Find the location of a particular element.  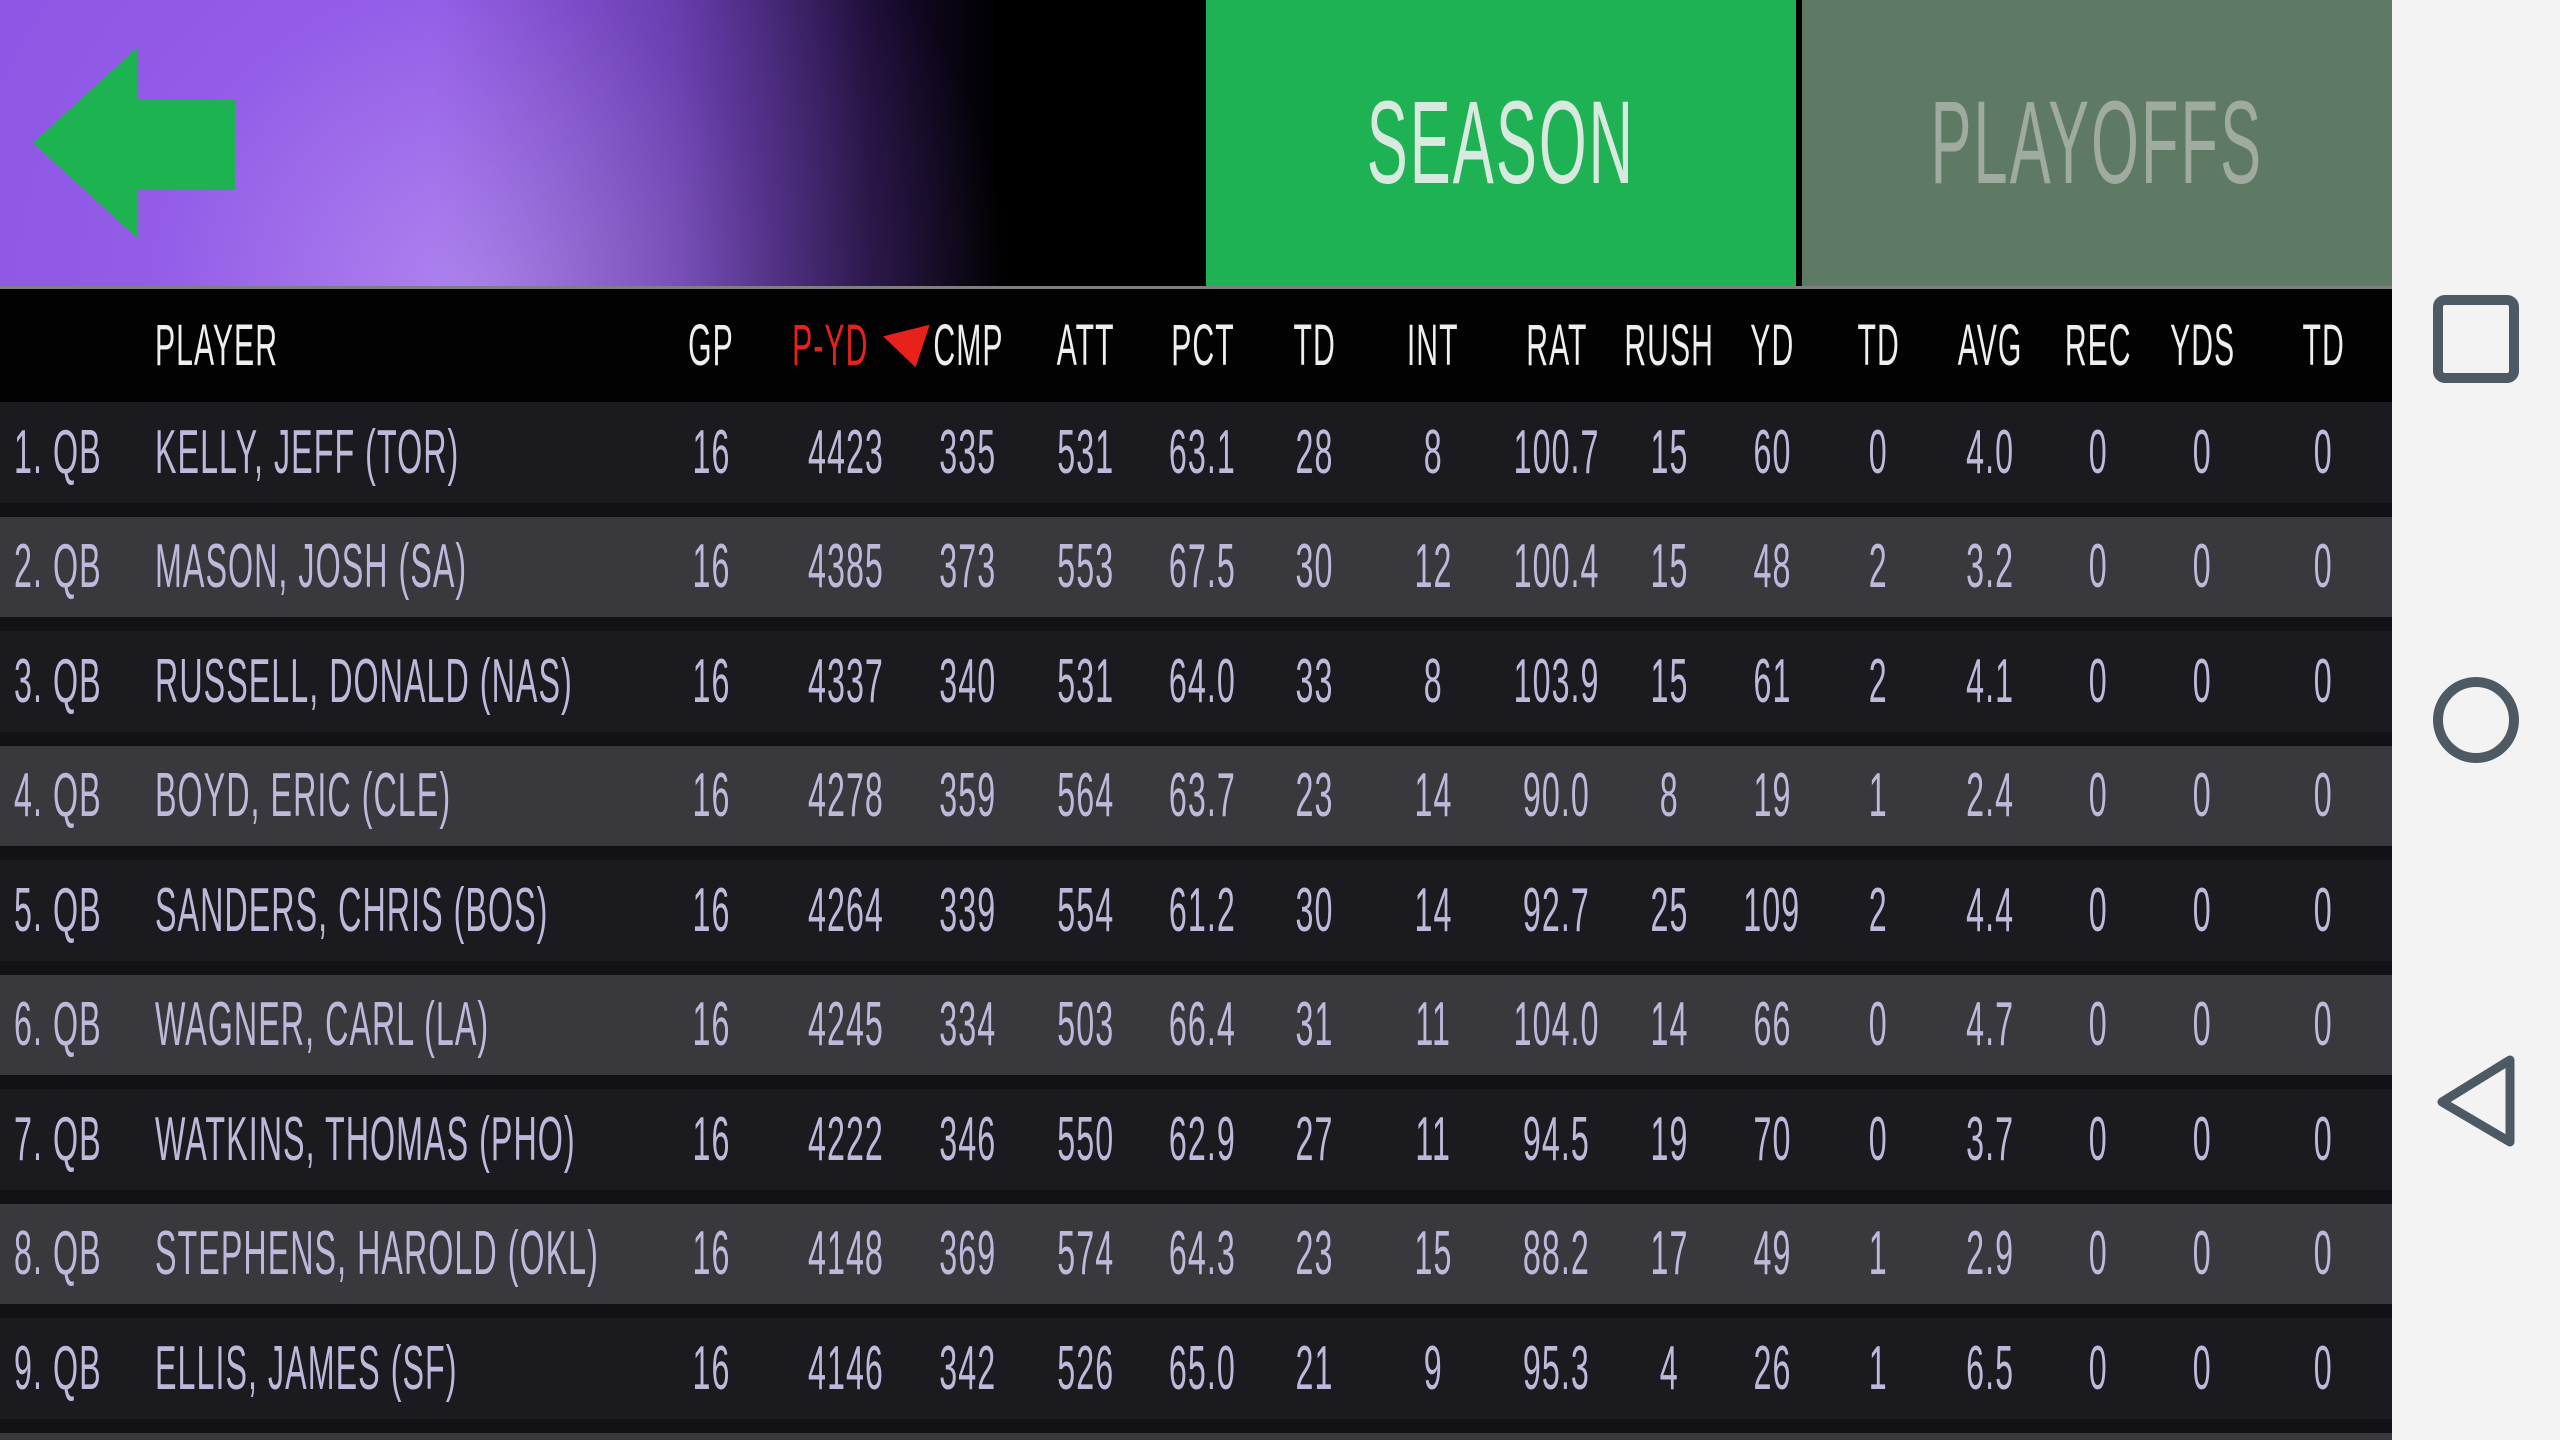

home-button is located at coordinates (2476, 720).